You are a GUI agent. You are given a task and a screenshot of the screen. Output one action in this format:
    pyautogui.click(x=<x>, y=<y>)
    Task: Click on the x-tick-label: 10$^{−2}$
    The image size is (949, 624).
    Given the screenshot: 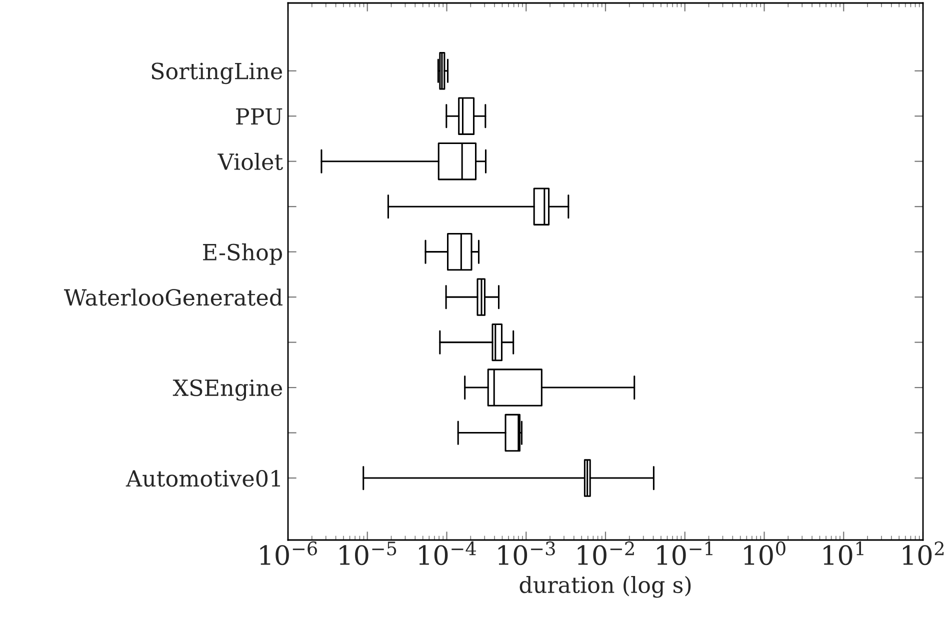 What is the action you would take?
    pyautogui.click(x=606, y=553)
    